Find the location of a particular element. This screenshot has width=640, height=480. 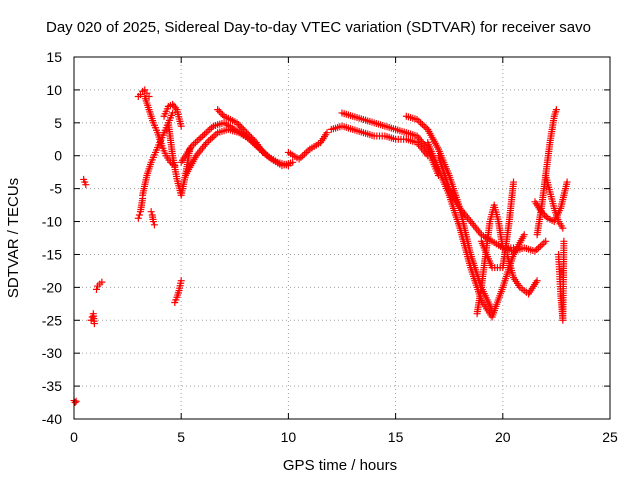

x-axis-title: GPS time / hours is located at coordinates (340, 465).